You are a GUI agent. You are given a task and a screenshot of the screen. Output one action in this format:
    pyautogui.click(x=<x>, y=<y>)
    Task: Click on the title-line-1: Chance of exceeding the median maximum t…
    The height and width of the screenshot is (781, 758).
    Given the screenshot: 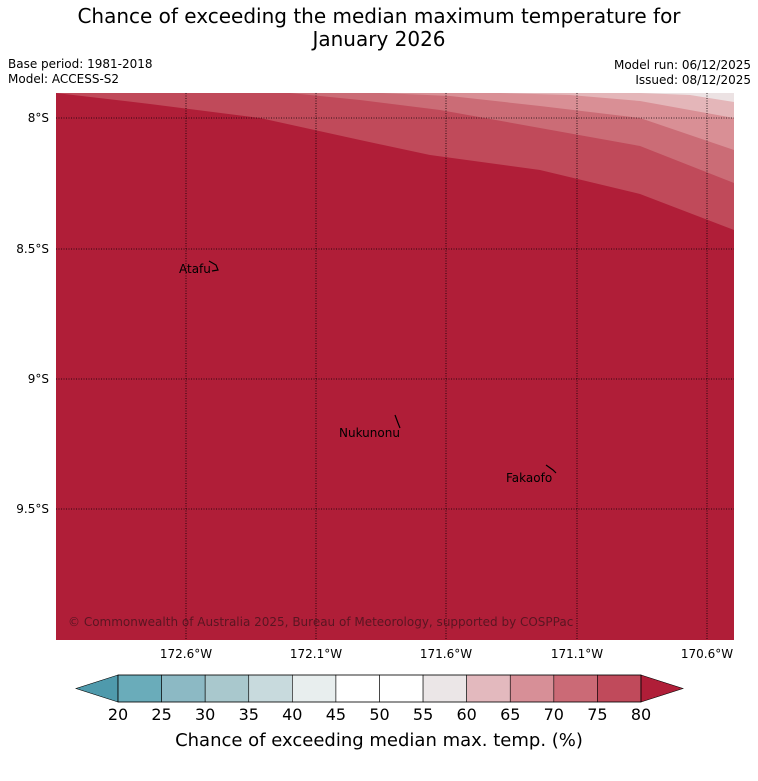 What is the action you would take?
    pyautogui.click(x=379, y=16)
    